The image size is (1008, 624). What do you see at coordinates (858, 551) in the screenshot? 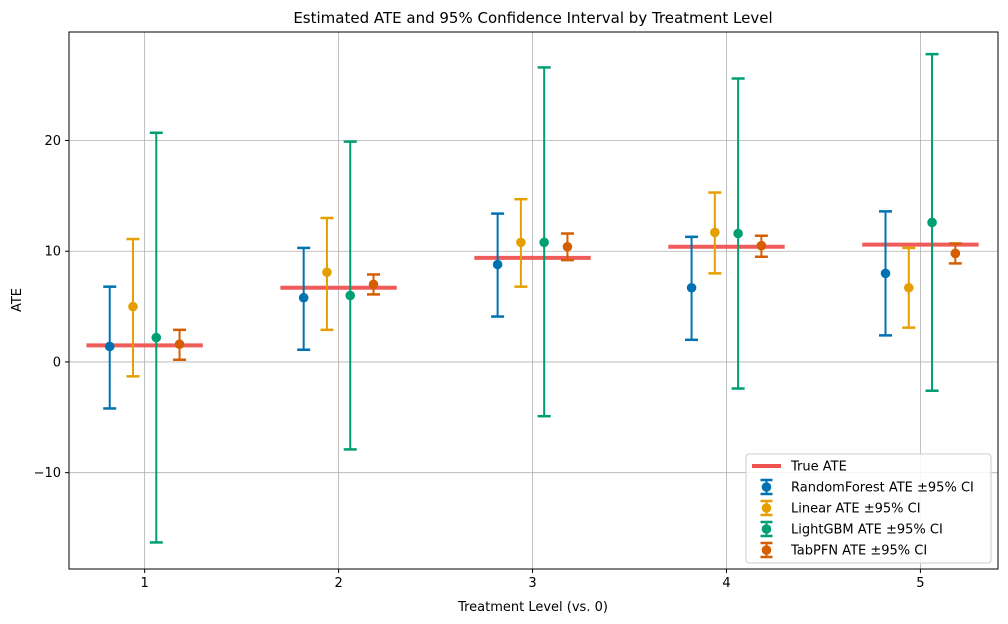
I see `legend-label: TabPFN ATE ±95% CI` at bounding box center [858, 551].